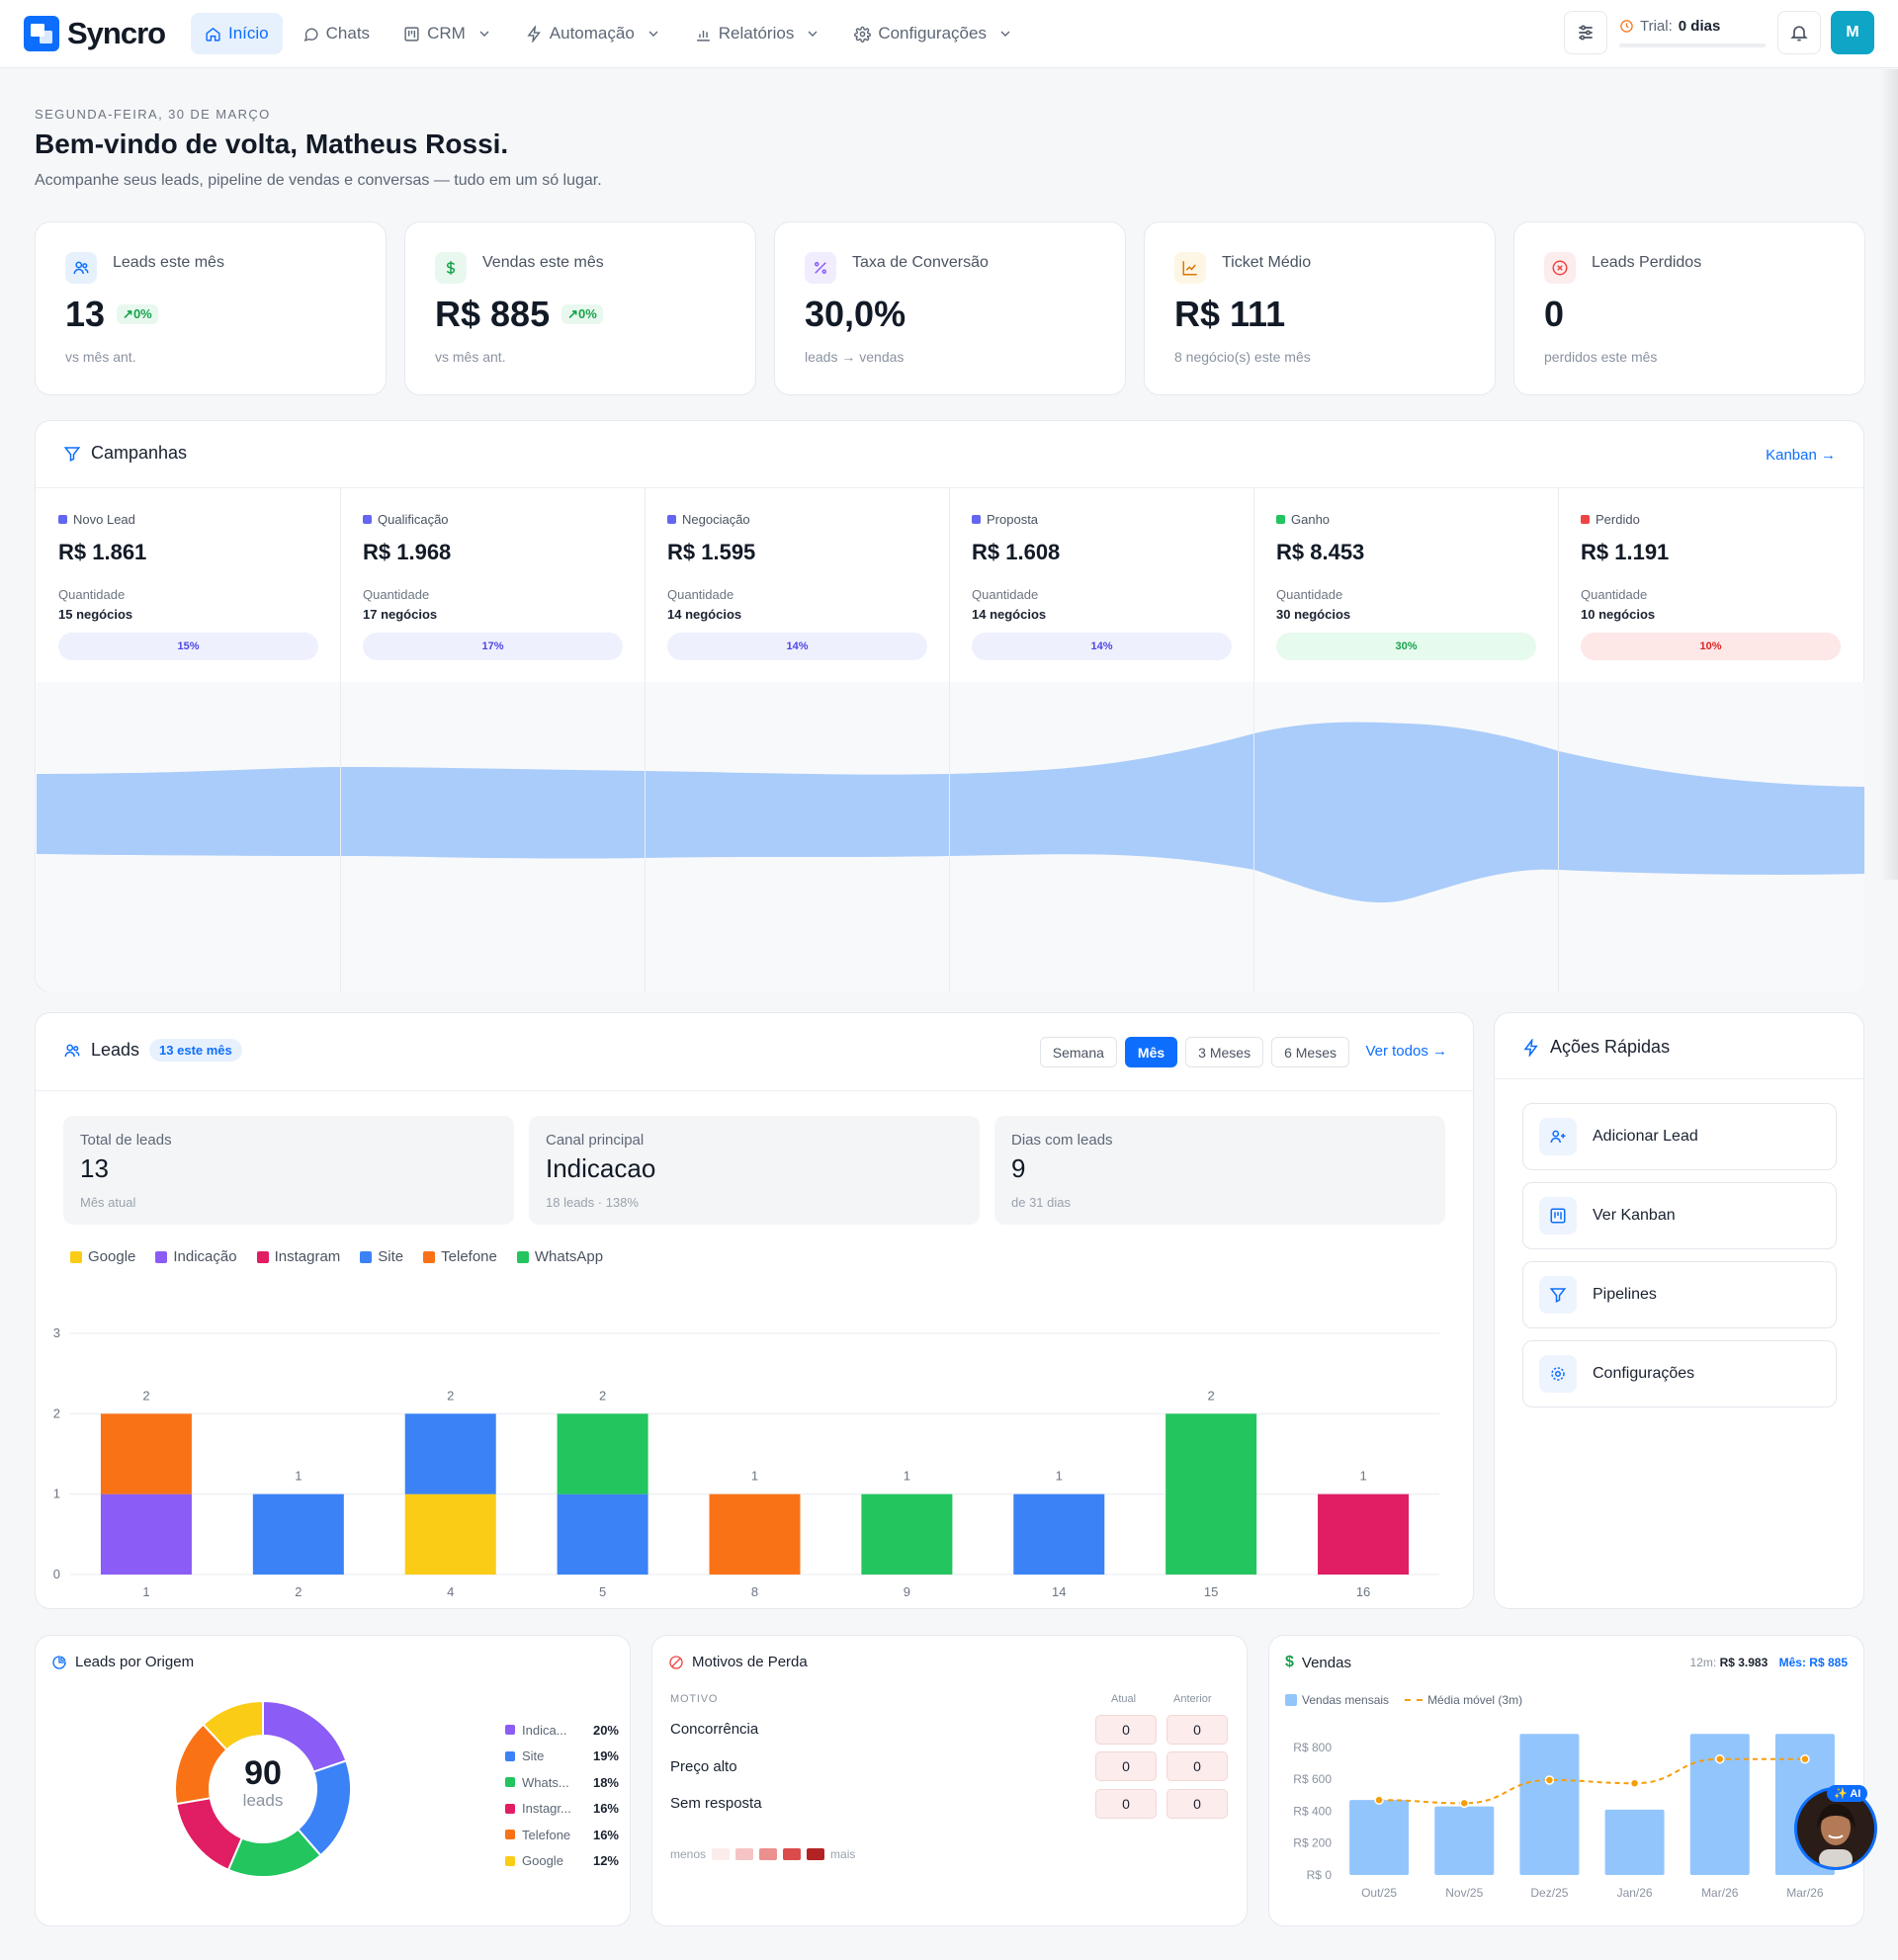  I want to click on legend-item: Site, so click(382, 1256).